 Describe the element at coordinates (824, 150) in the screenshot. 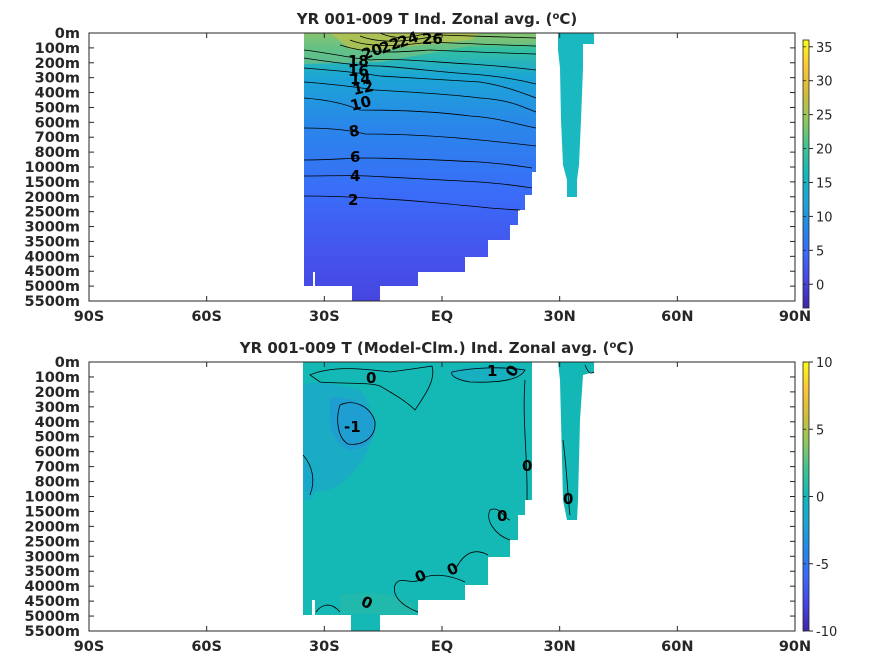

I see `colorbar-tick-label: 20` at that location.